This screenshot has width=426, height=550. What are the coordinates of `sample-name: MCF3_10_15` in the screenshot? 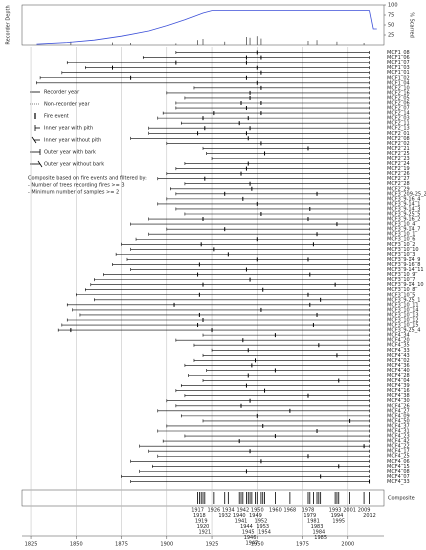 It's located at (403, 326).